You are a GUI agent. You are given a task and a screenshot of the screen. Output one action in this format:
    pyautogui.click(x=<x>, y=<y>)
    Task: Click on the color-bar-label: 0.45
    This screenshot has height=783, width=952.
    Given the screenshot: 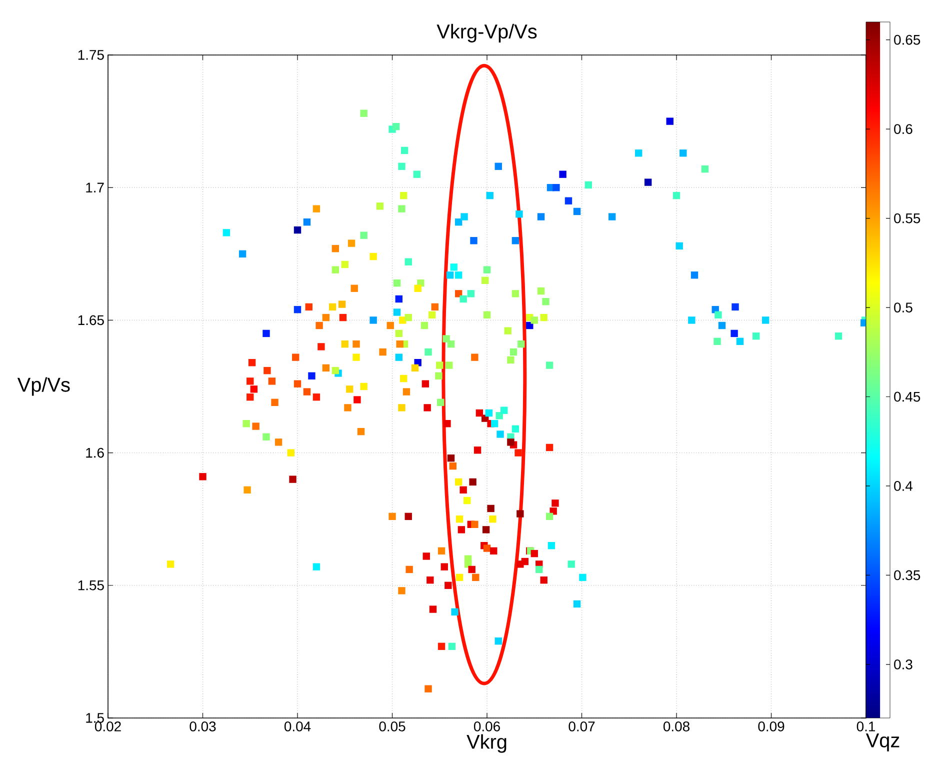 What is the action you would take?
    pyautogui.click(x=907, y=397)
    